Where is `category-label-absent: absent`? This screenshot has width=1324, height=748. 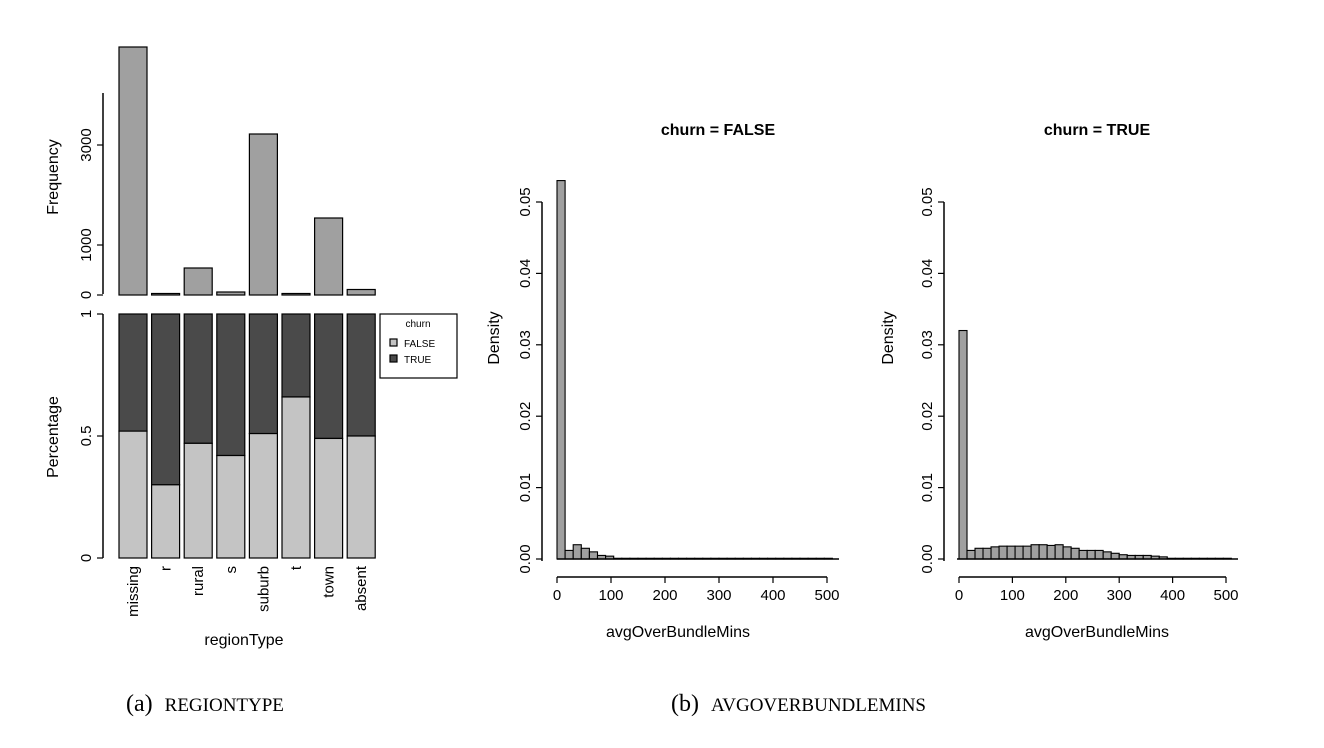
category-label-absent: absent is located at coordinates (361, 588).